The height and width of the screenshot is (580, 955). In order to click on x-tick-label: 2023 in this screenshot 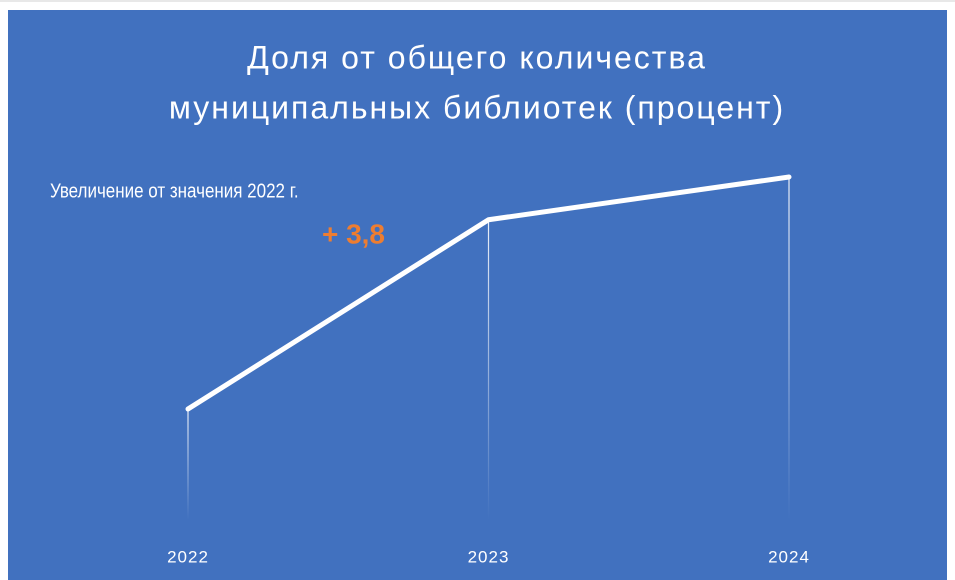, I will do `click(489, 556)`.